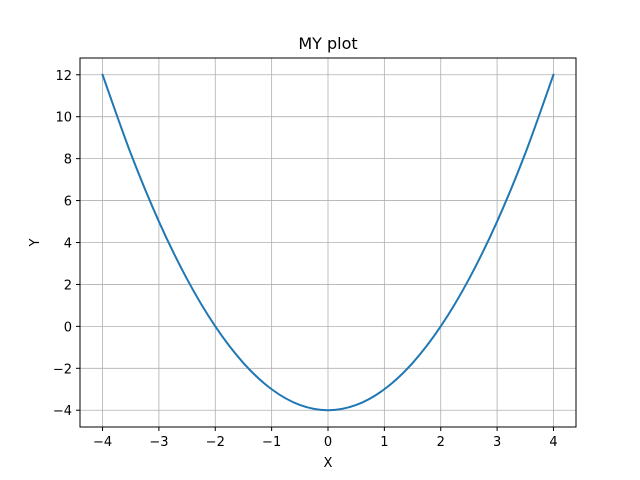  I want to click on x-tick-label-1: −3, so click(158, 442).